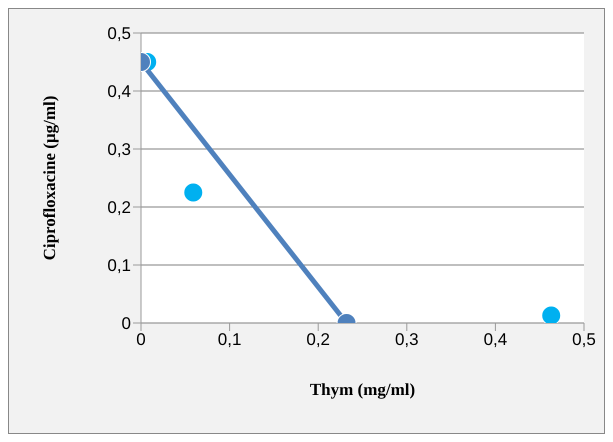  Describe the element at coordinates (318, 340) in the screenshot. I see `x-tick-label: 0,2` at that location.